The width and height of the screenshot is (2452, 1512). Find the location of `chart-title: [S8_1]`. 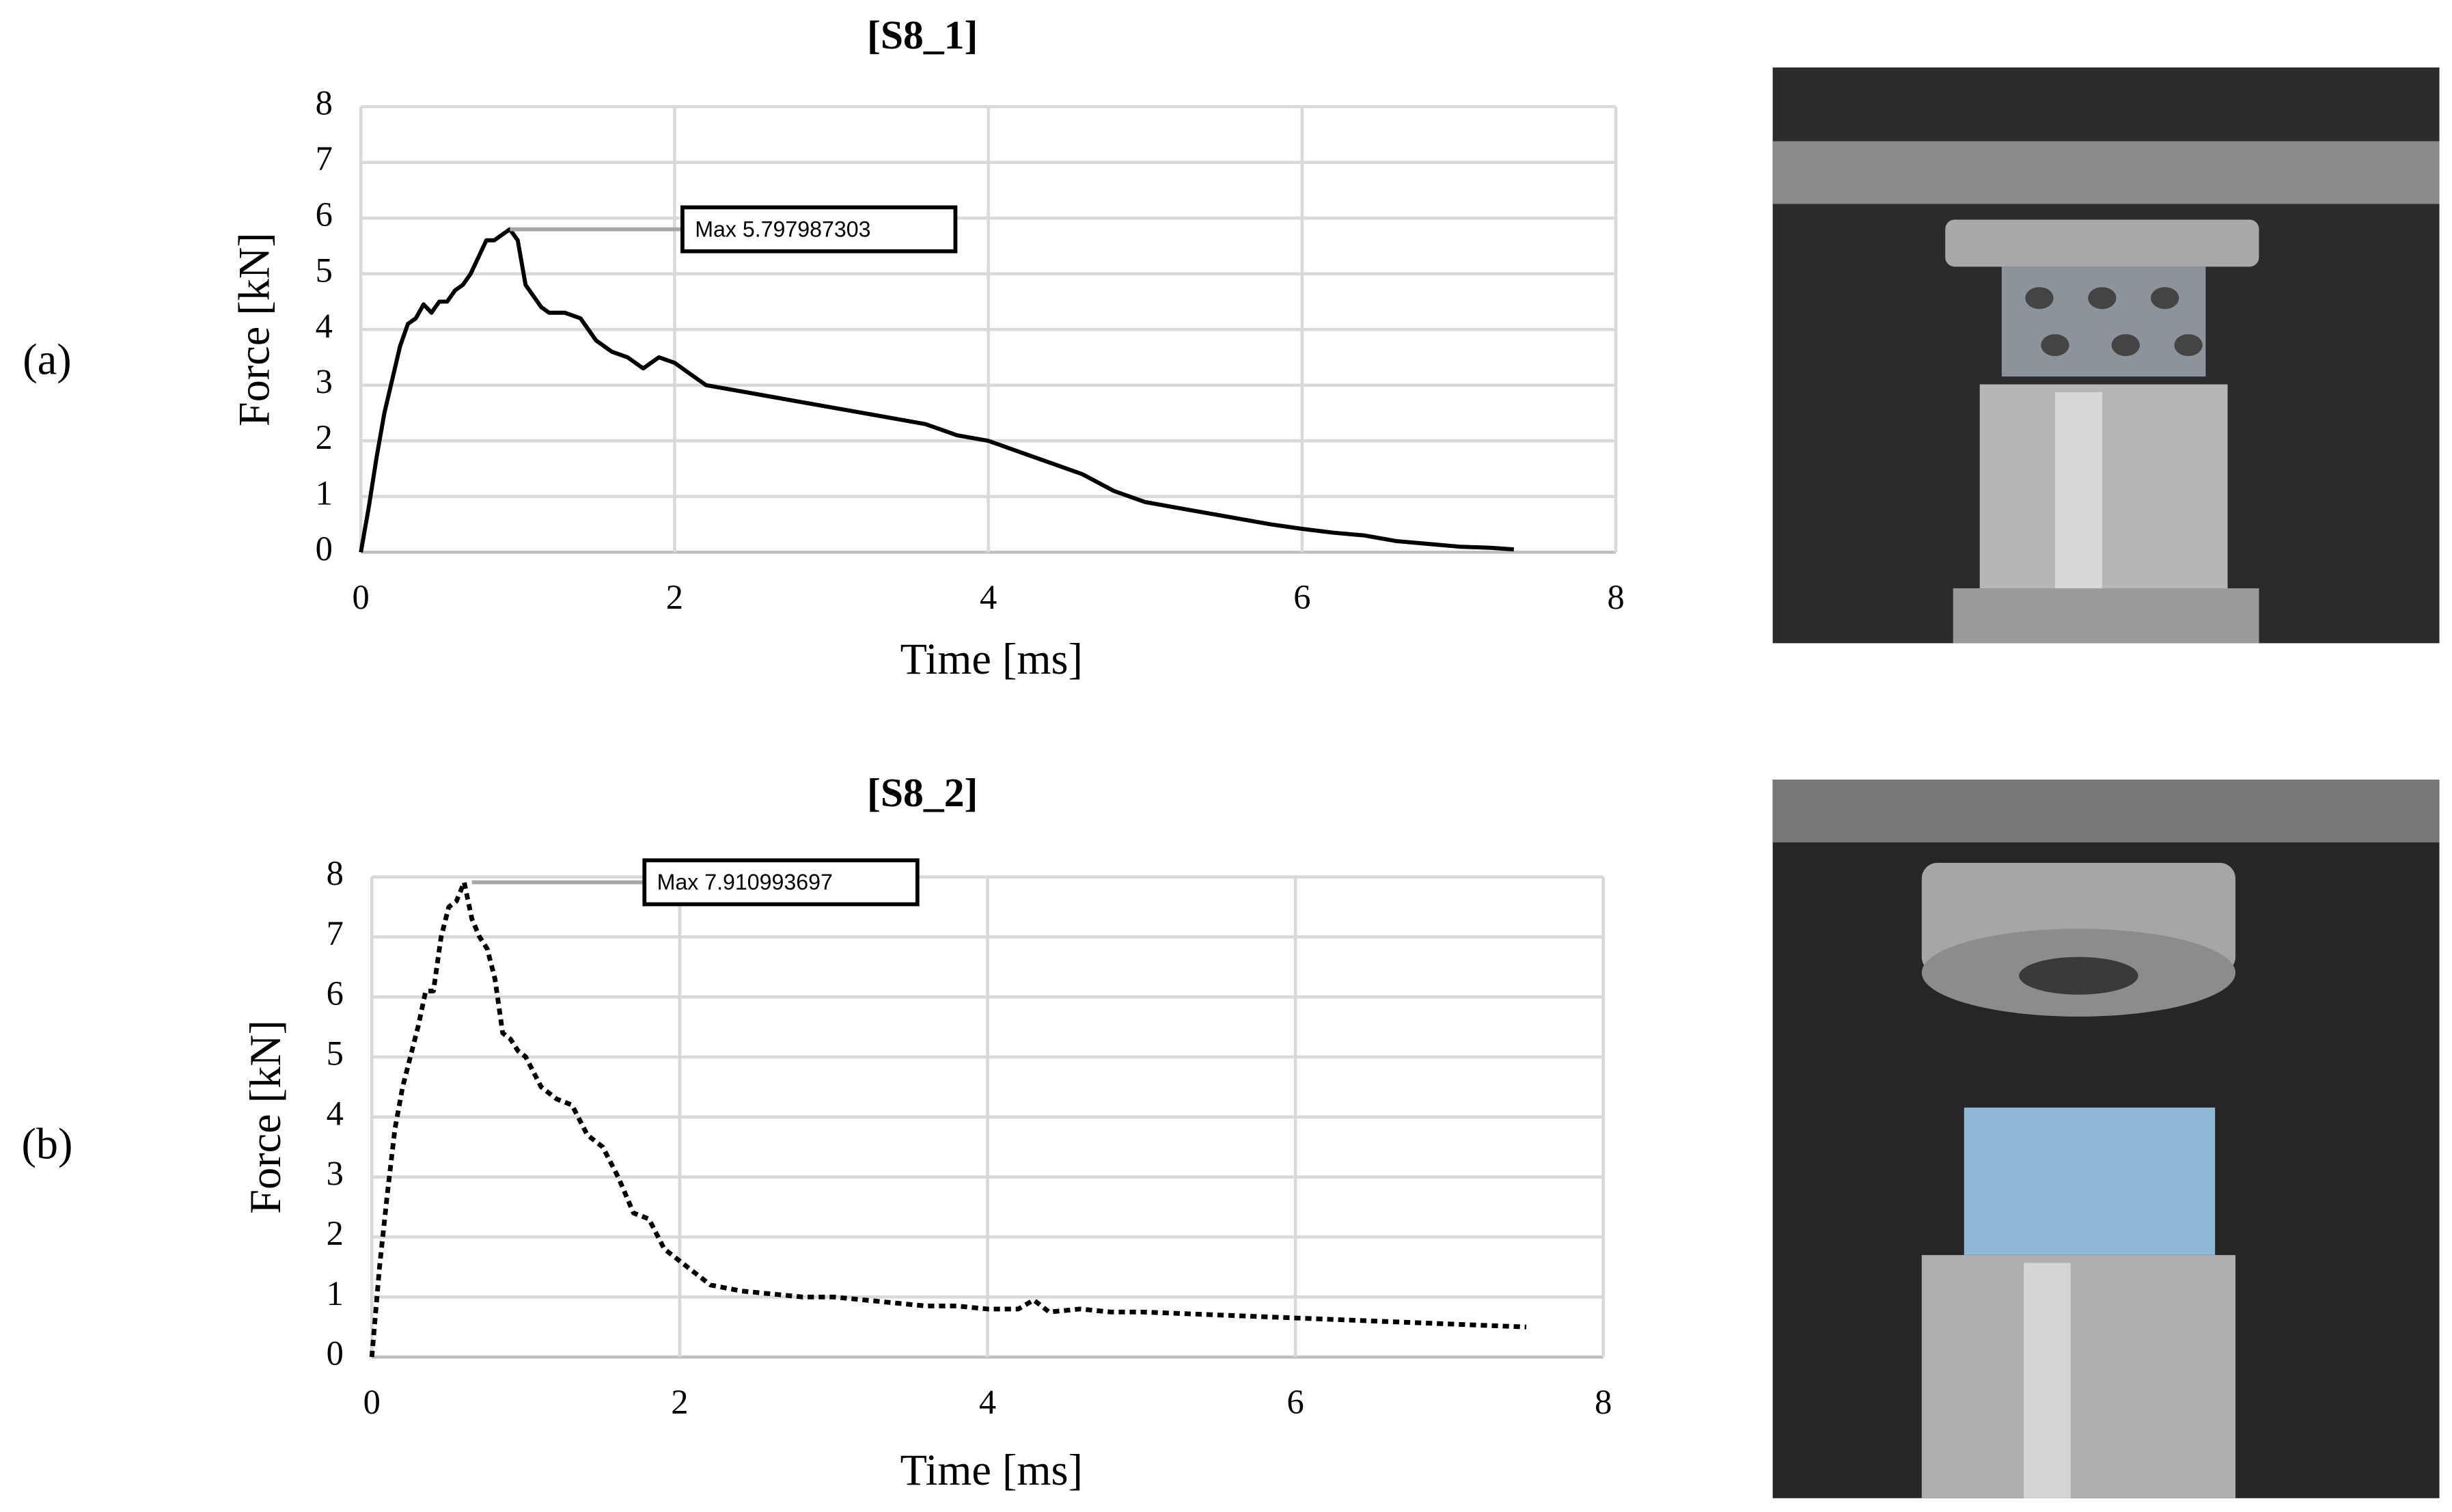

chart-title: [S8_1] is located at coordinates (922, 34).